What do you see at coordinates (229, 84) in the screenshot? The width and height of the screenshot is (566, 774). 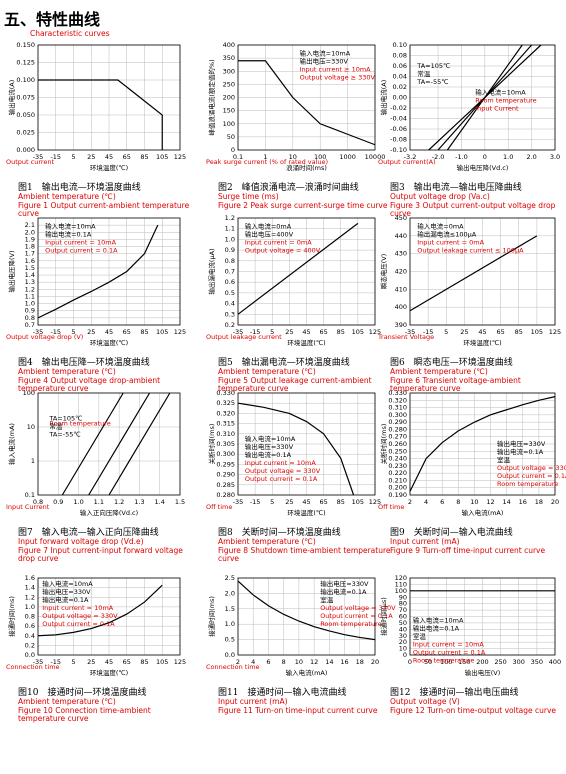 I see `y-tick-label: 250` at bounding box center [229, 84].